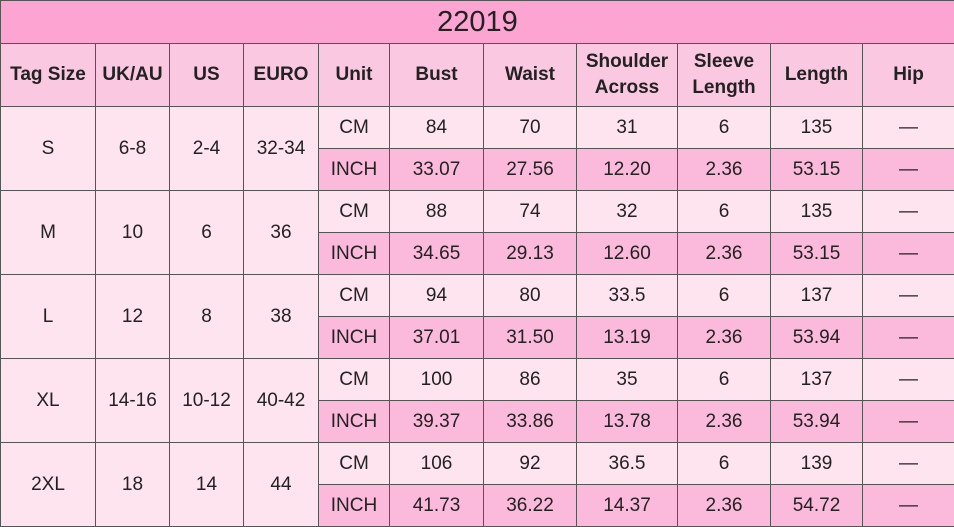 The image size is (954, 527). Describe the element at coordinates (530, 506) in the screenshot. I see `measure-cell: 36.22` at that location.